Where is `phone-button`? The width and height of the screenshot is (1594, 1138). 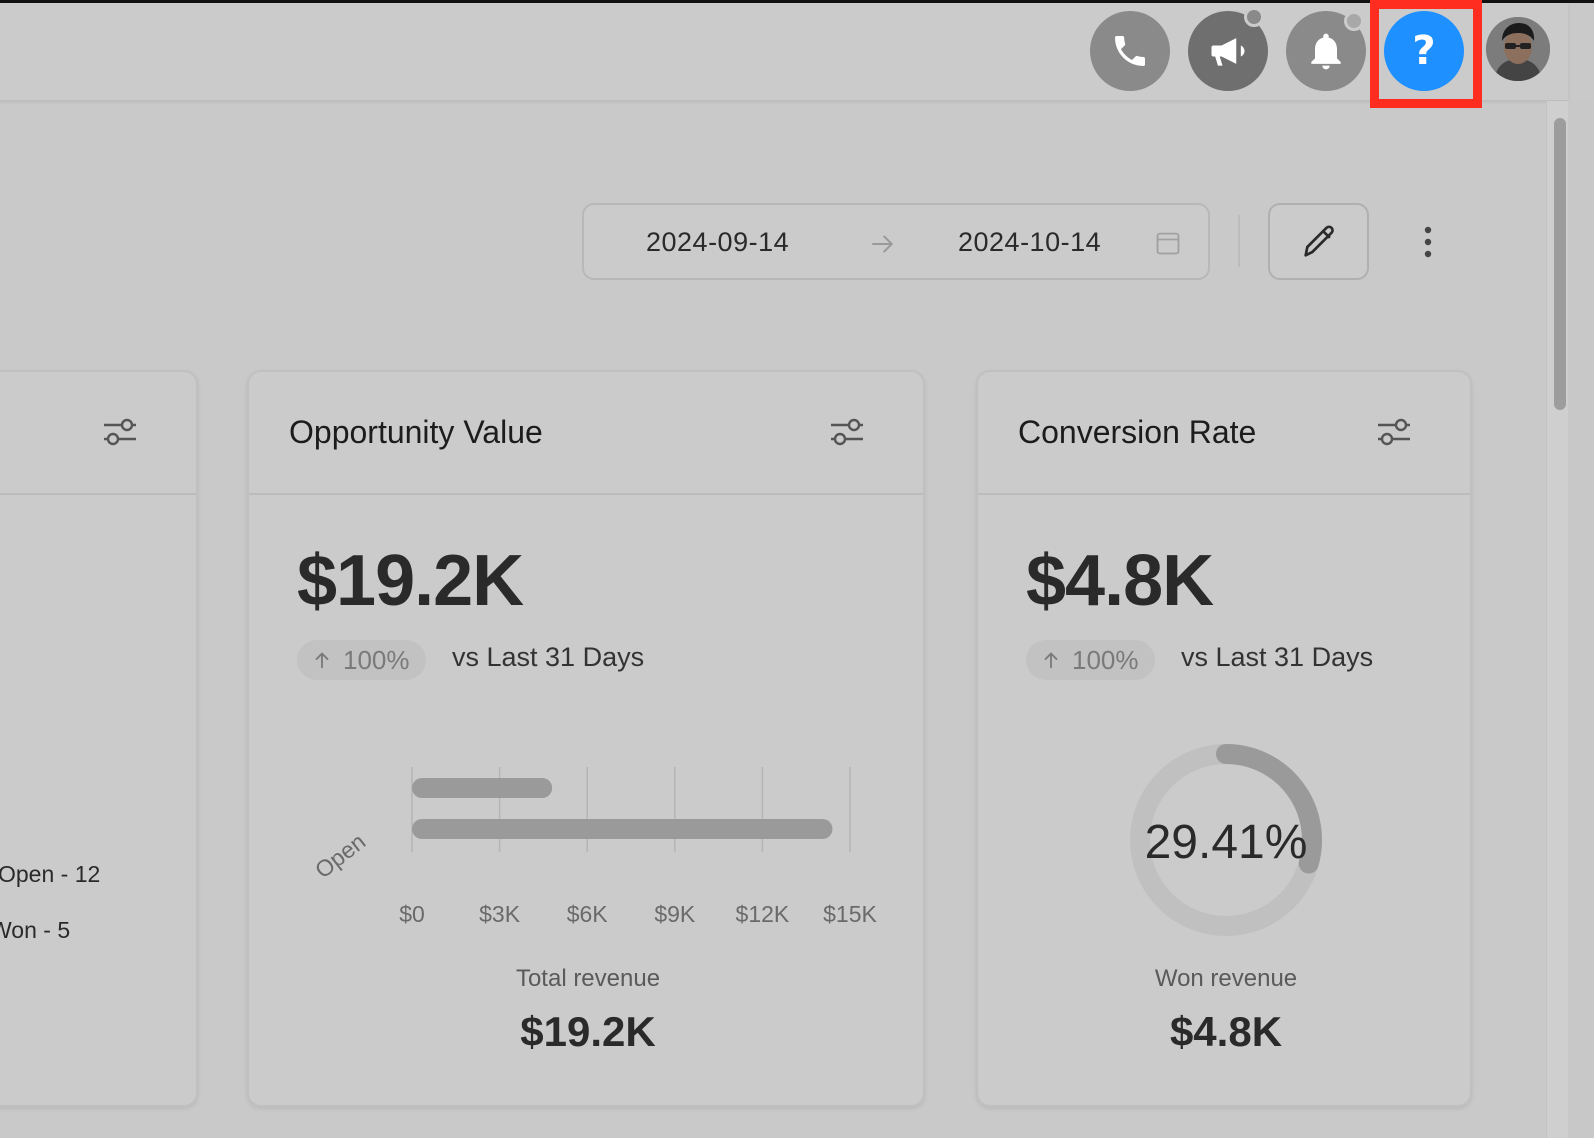 phone-button is located at coordinates (1130, 51).